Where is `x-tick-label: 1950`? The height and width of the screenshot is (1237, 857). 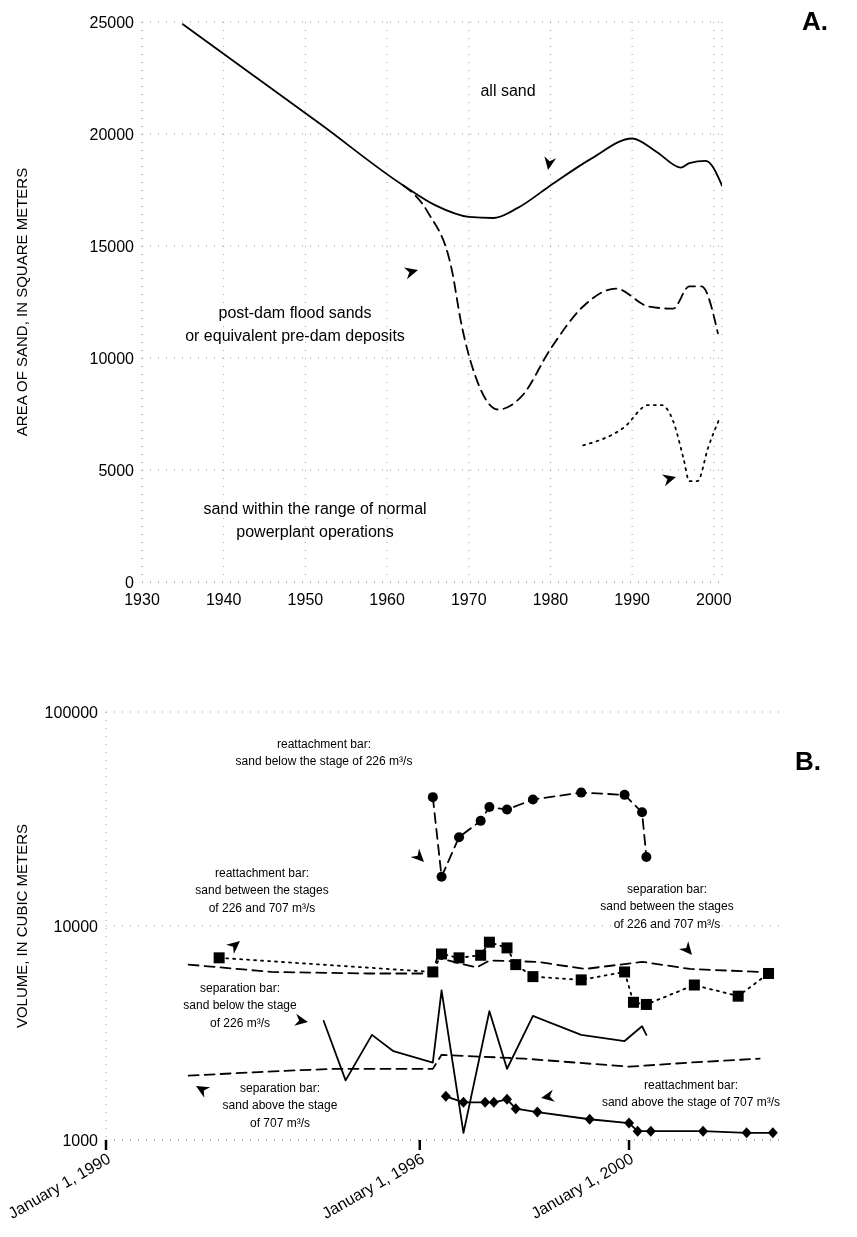 x-tick-label: 1950 is located at coordinates (305, 600).